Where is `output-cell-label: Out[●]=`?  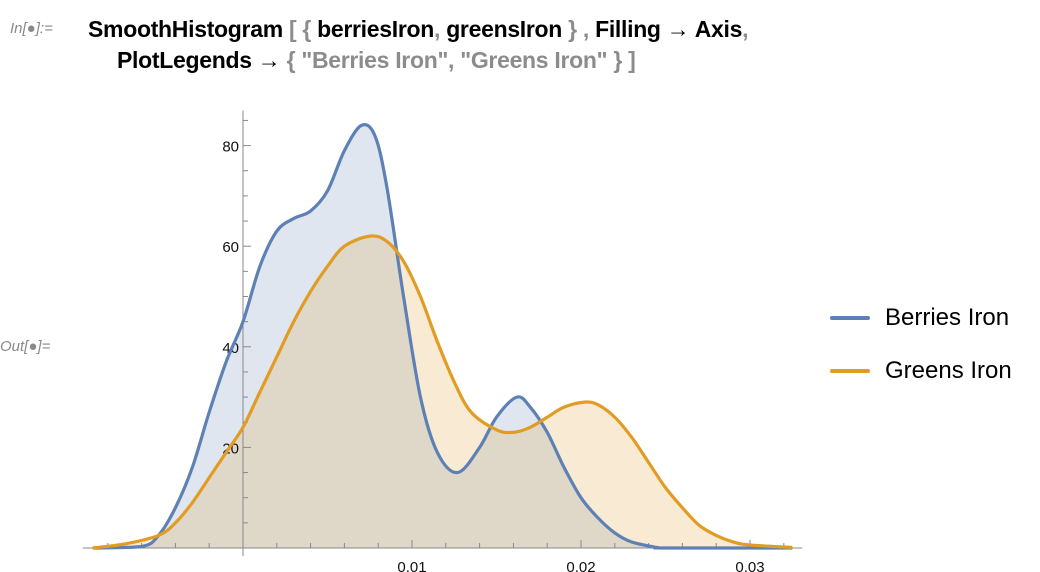
output-cell-label: Out[●]= is located at coordinates (25, 346).